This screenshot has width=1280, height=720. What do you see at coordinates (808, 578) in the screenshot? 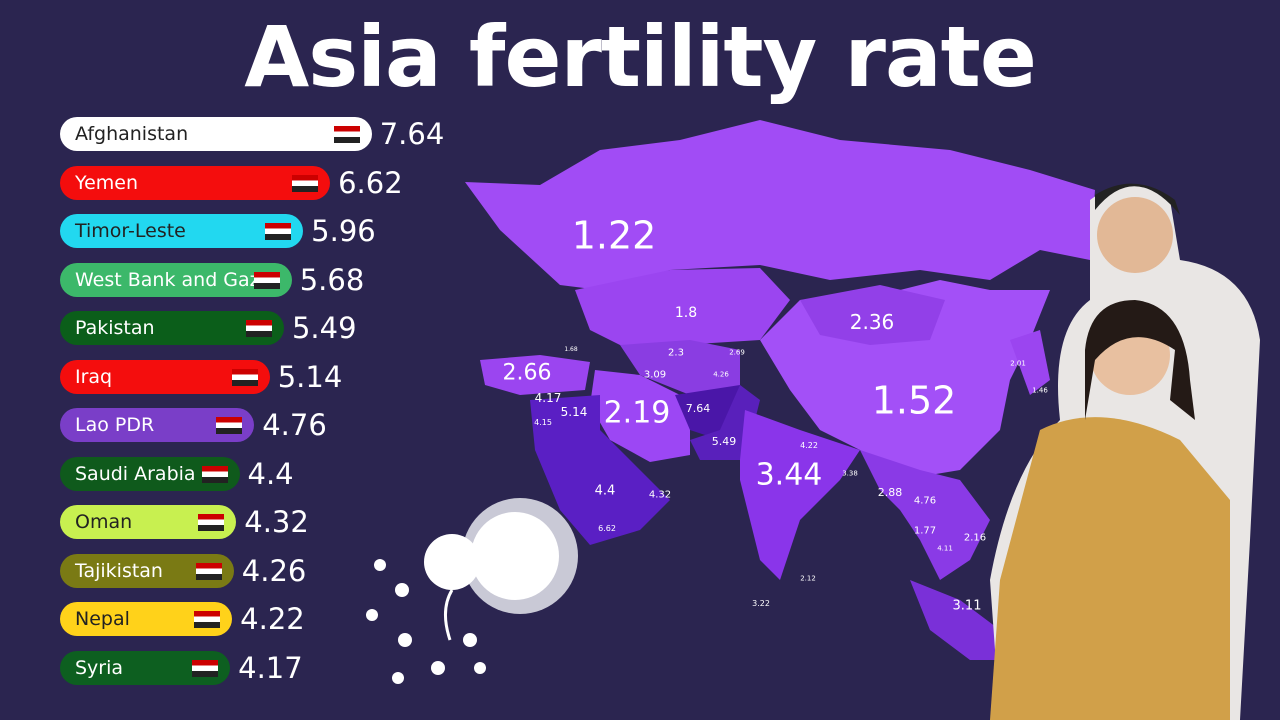
I see `map-value-label: 2.12` at bounding box center [808, 578].